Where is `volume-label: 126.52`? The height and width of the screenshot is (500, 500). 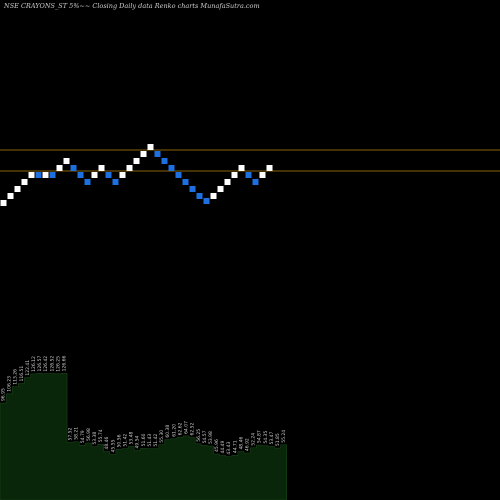
volume-label: 126.52 is located at coordinates (52, 364).